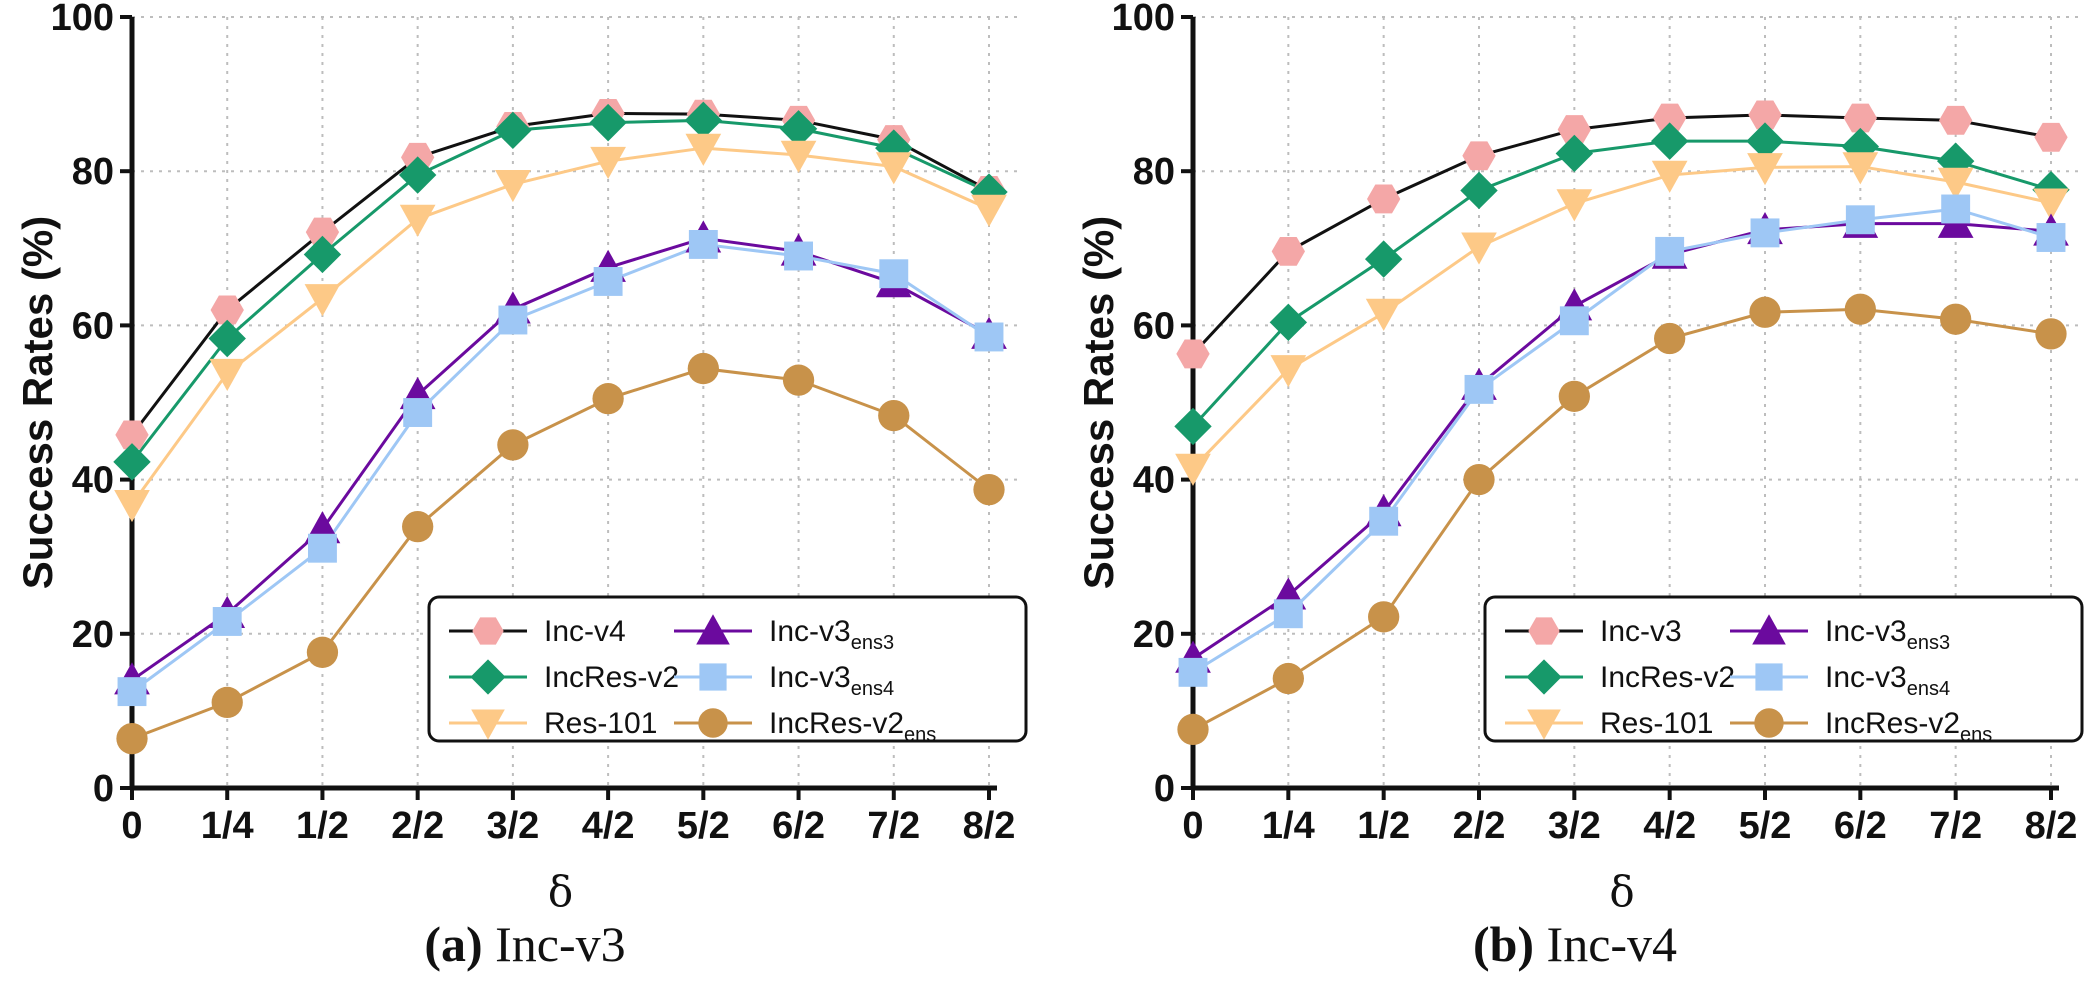 This screenshot has width=2100, height=1007. I want to click on chart0-series-1-line, so click(560, 290).